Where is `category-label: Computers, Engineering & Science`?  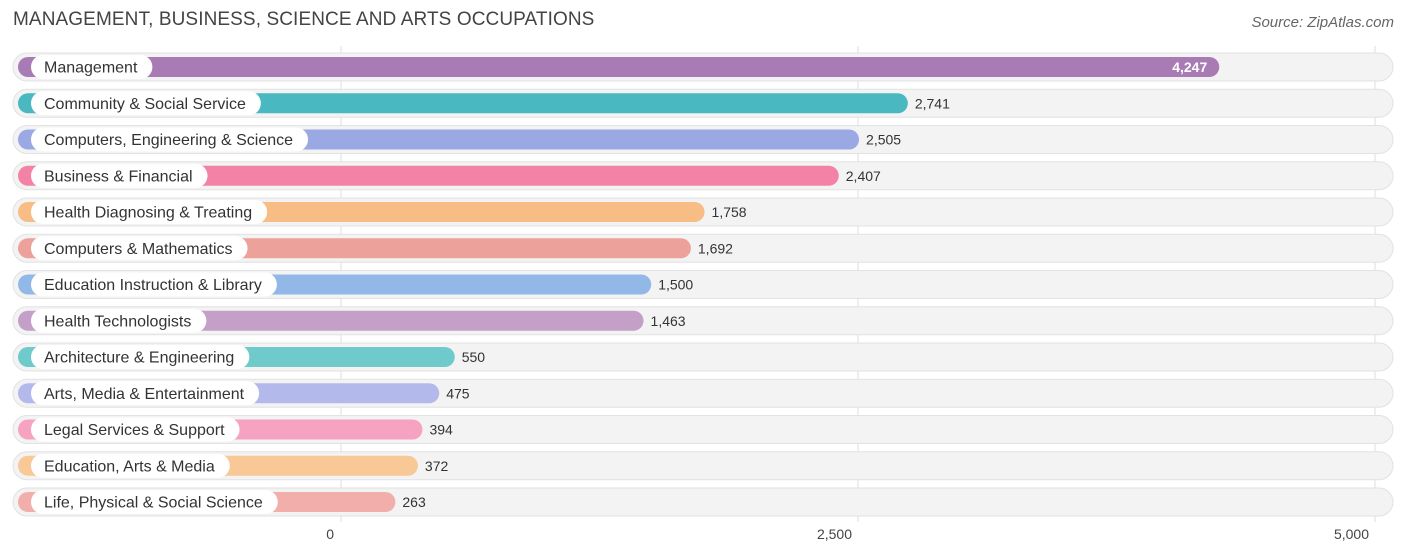 category-label: Computers, Engineering & Science is located at coordinates (168, 140).